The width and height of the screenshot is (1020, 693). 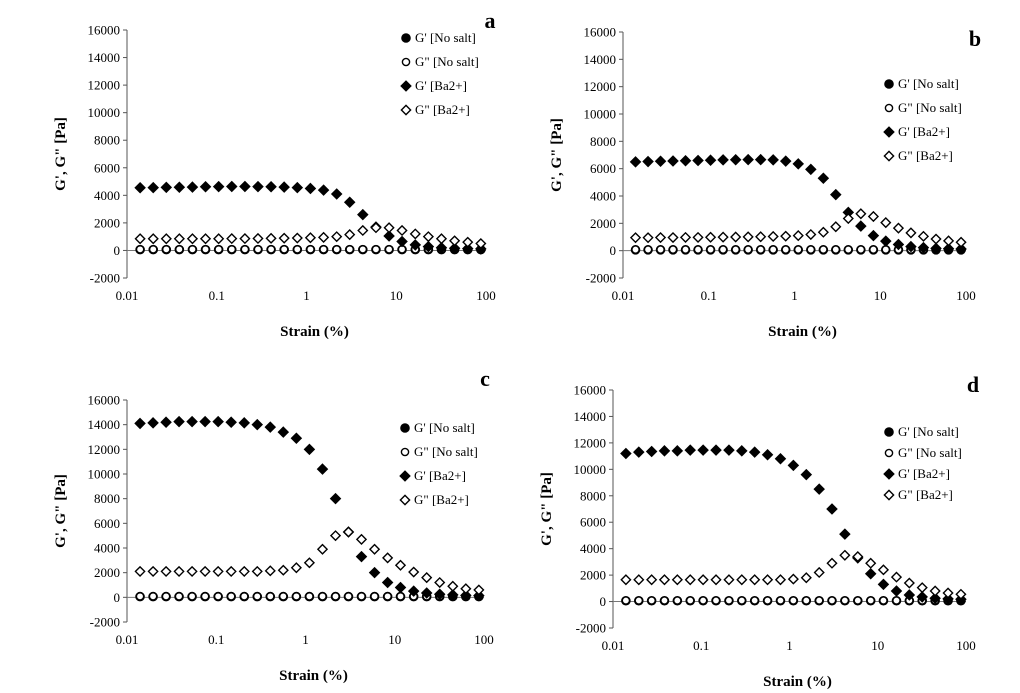 I want to click on y-tick-label: 12000, so click(x=600, y=86).